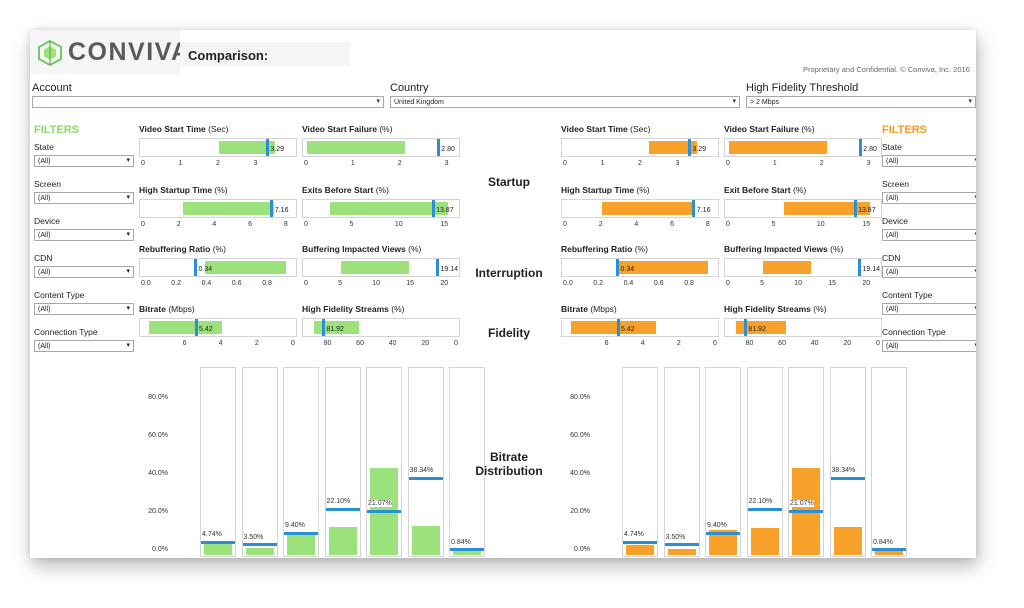 Image resolution: width=1024 pixels, height=608 pixels. What do you see at coordinates (681, 552) in the screenshot?
I see `distribution-bar` at bounding box center [681, 552].